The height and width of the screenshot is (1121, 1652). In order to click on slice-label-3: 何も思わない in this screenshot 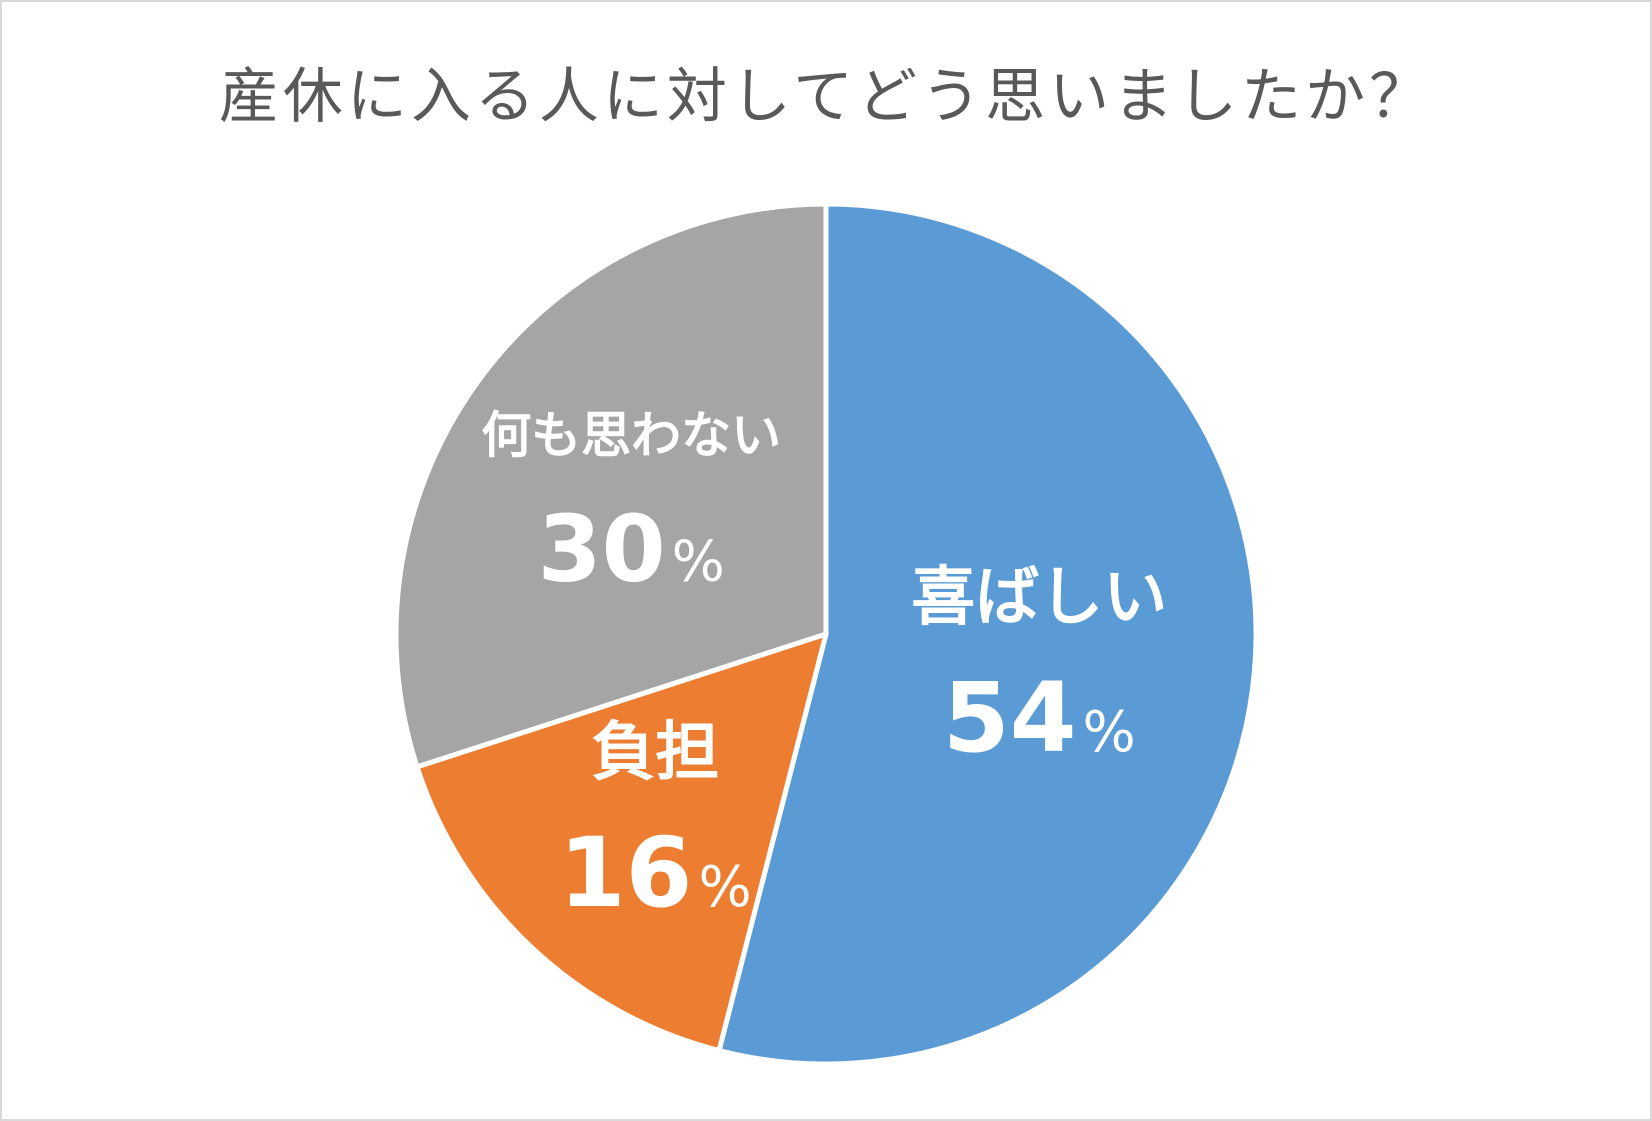, I will do `click(631, 435)`.